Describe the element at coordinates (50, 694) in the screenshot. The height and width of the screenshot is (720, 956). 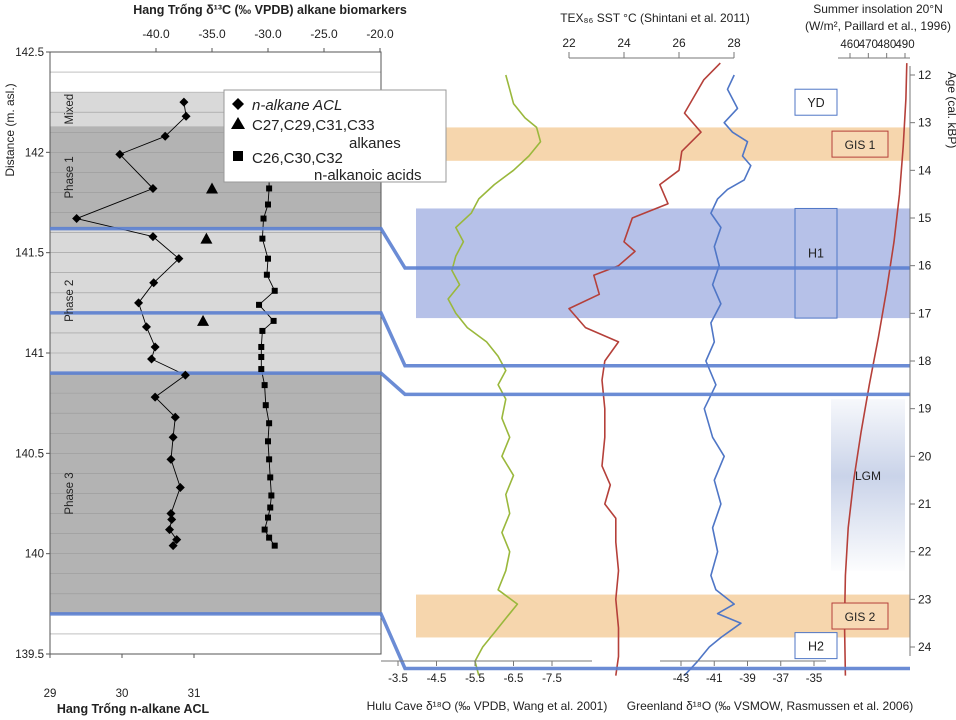
I see `acl-tick-label-0: 29` at that location.